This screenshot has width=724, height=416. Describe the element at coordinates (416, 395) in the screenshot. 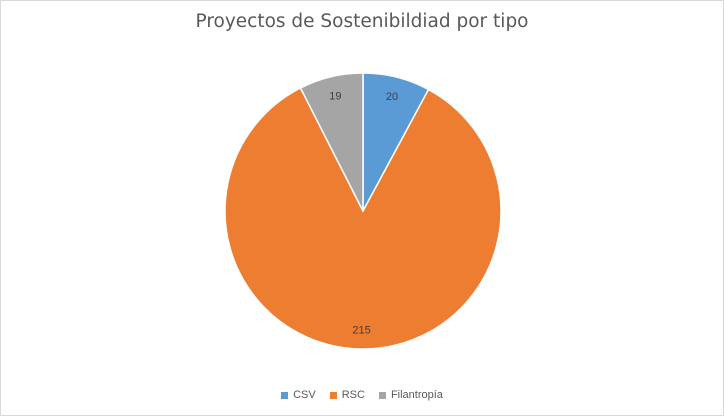

I see `legend-label: Filantropía` at that location.